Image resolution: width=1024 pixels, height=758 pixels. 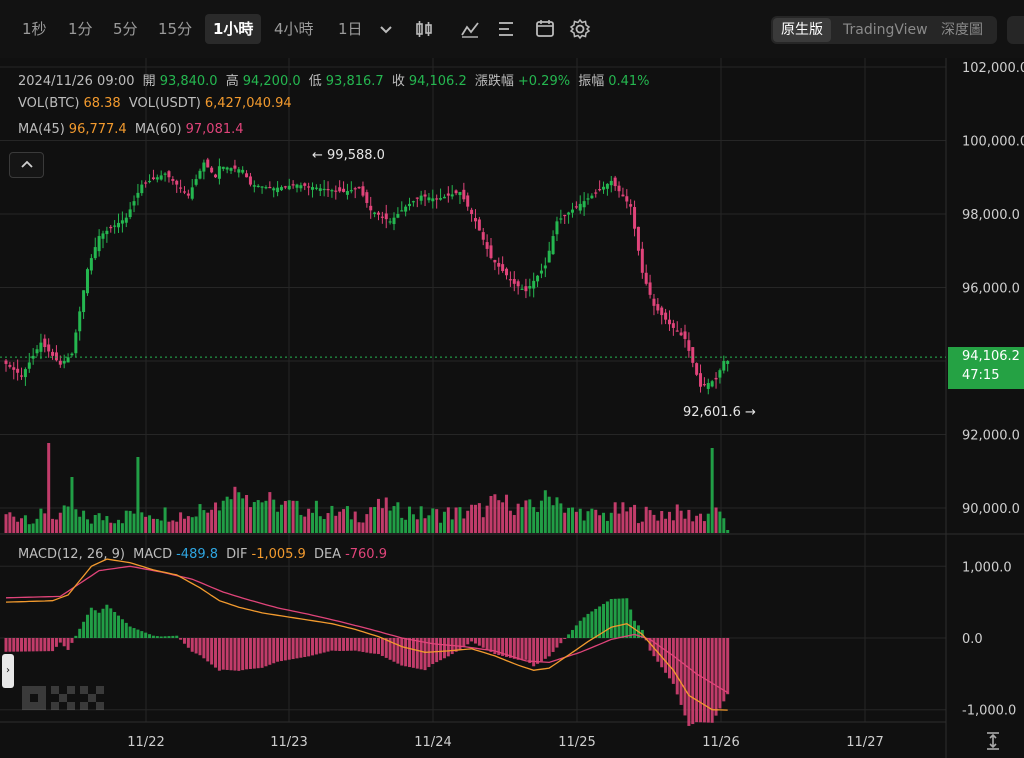 I want to click on legend-ma45-label: MA(45), so click(x=41, y=129).